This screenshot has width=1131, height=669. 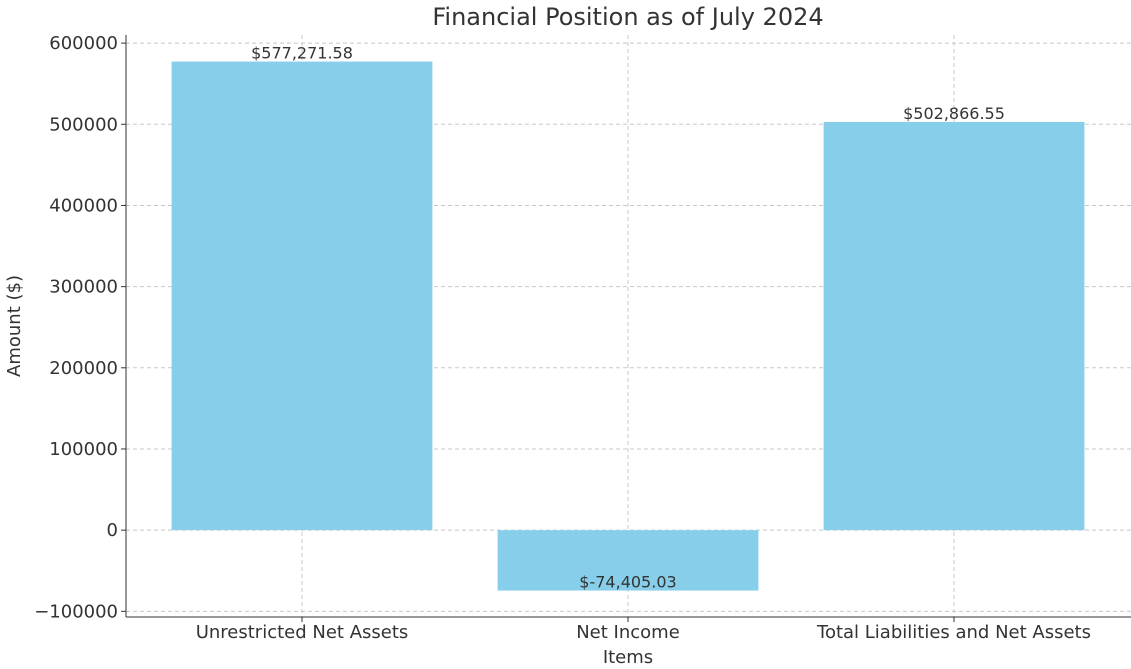 I want to click on value-label: $502,866.55, so click(x=954, y=113).